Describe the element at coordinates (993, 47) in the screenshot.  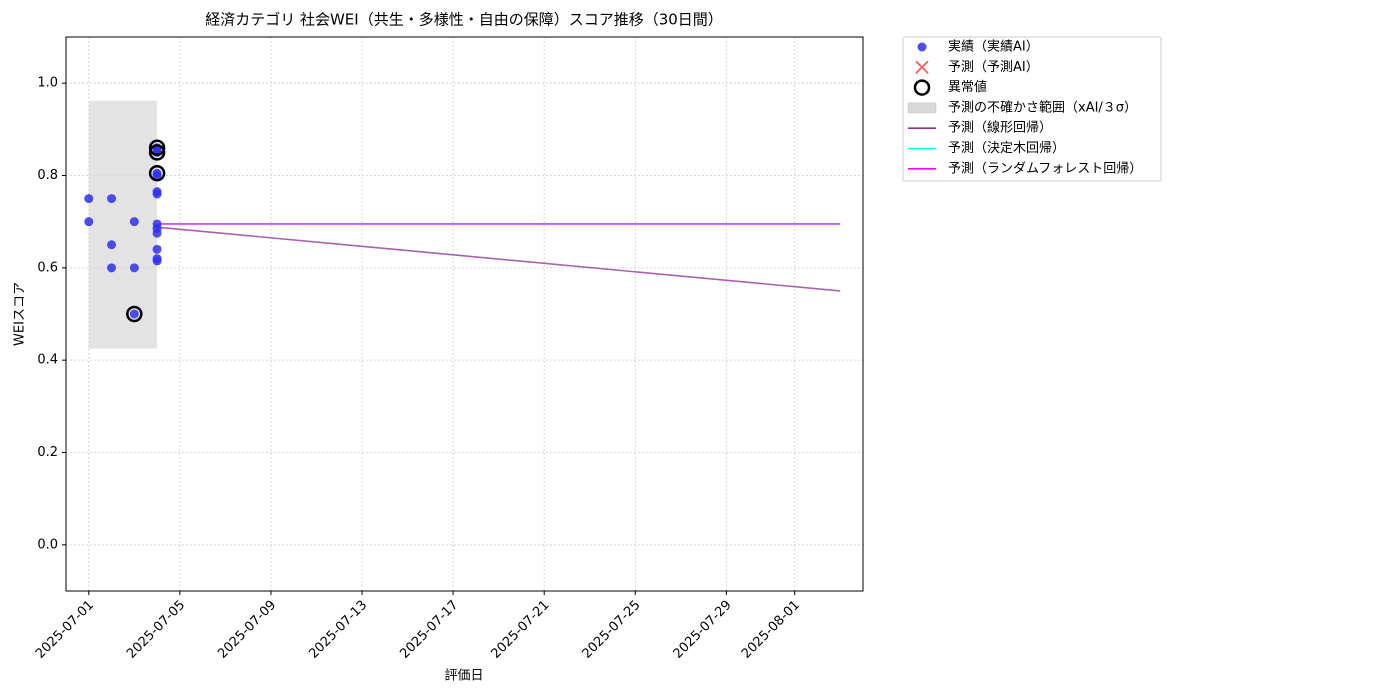
I see `legend-label: 実績（実績AI）` at that location.